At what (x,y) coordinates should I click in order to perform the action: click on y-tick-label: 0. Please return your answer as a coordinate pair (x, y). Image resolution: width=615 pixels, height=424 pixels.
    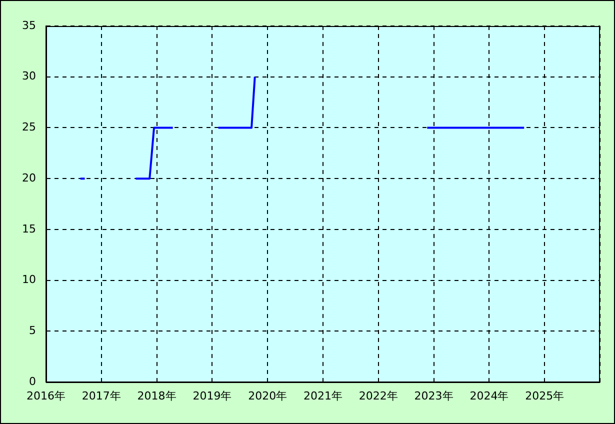
    Looking at the image, I should click on (32, 381).